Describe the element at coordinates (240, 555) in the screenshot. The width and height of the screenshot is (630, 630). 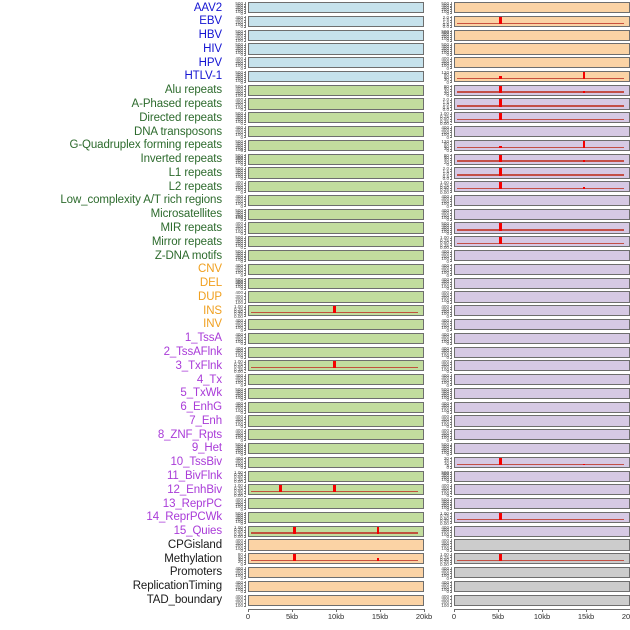
I see `y-tick-label: 80` at that location.